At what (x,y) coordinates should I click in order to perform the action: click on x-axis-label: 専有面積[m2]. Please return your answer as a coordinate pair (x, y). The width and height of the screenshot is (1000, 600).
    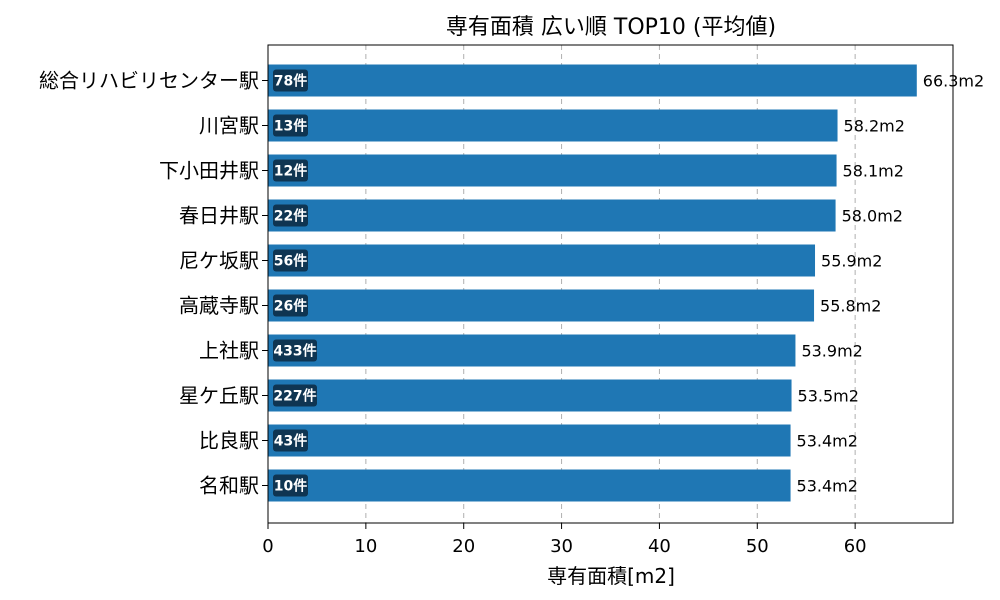
    Looking at the image, I should click on (611, 576).